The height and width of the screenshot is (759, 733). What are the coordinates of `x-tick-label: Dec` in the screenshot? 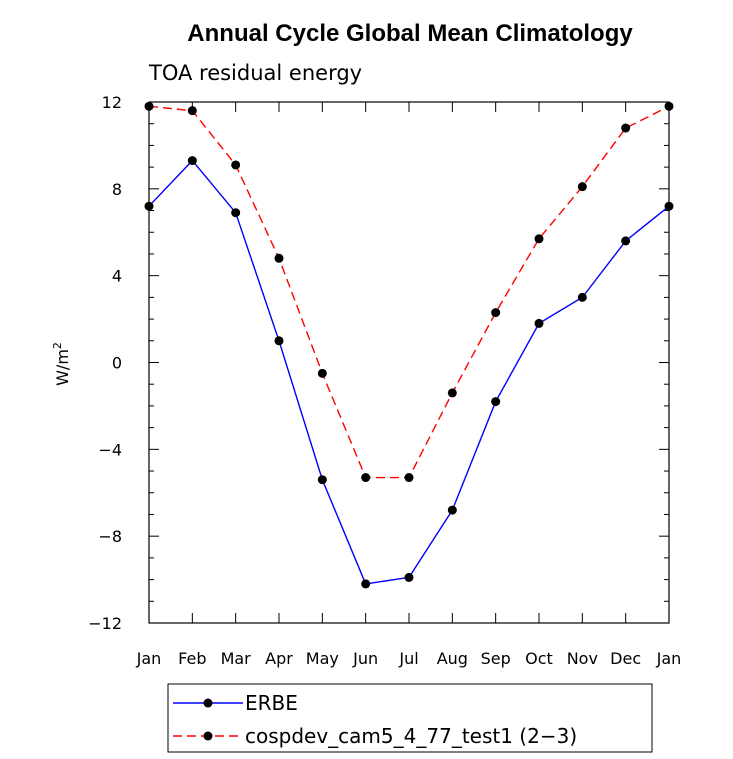 It's located at (625, 658).